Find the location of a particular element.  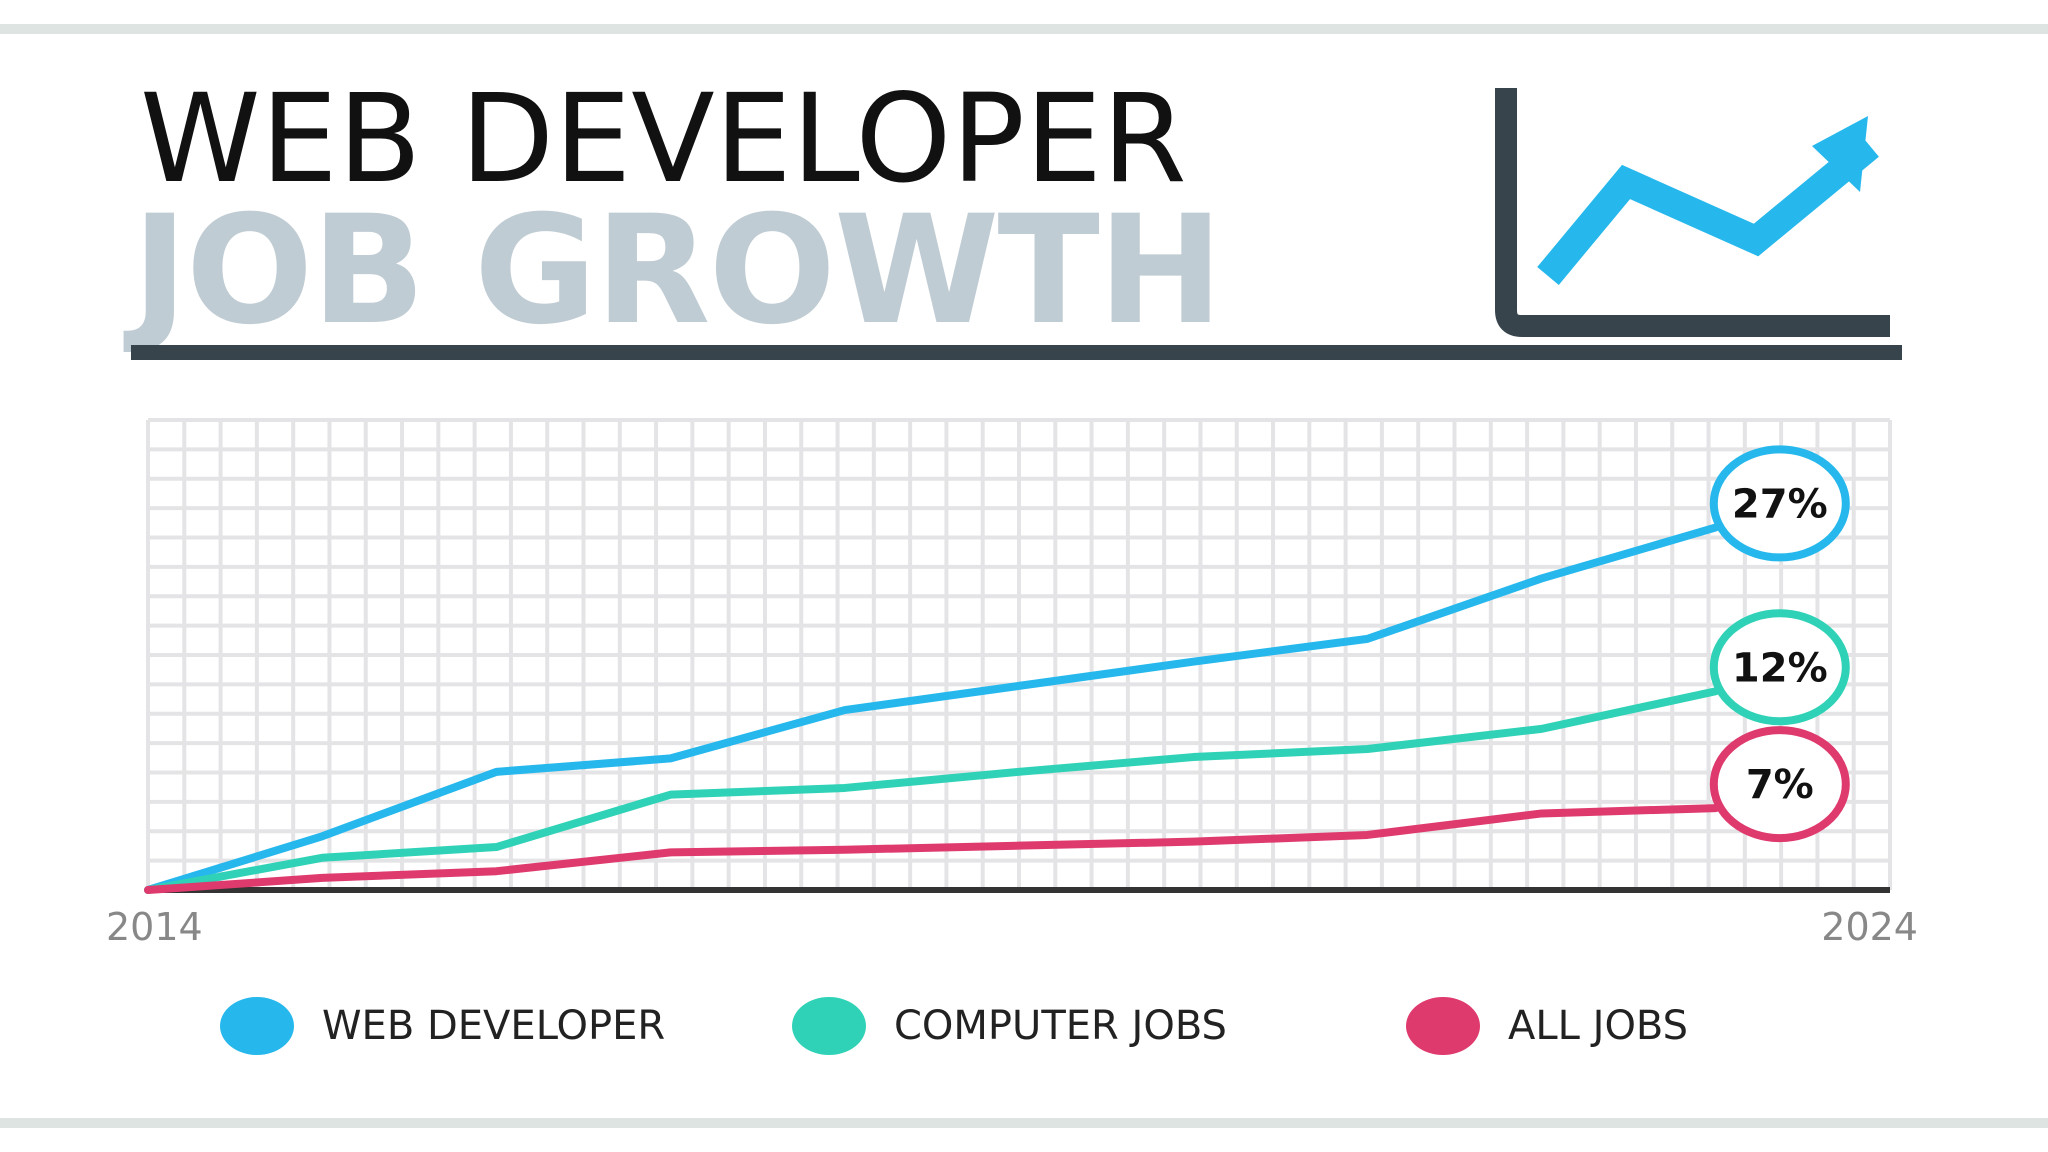

bottom-divider is located at coordinates (1024, 1123).